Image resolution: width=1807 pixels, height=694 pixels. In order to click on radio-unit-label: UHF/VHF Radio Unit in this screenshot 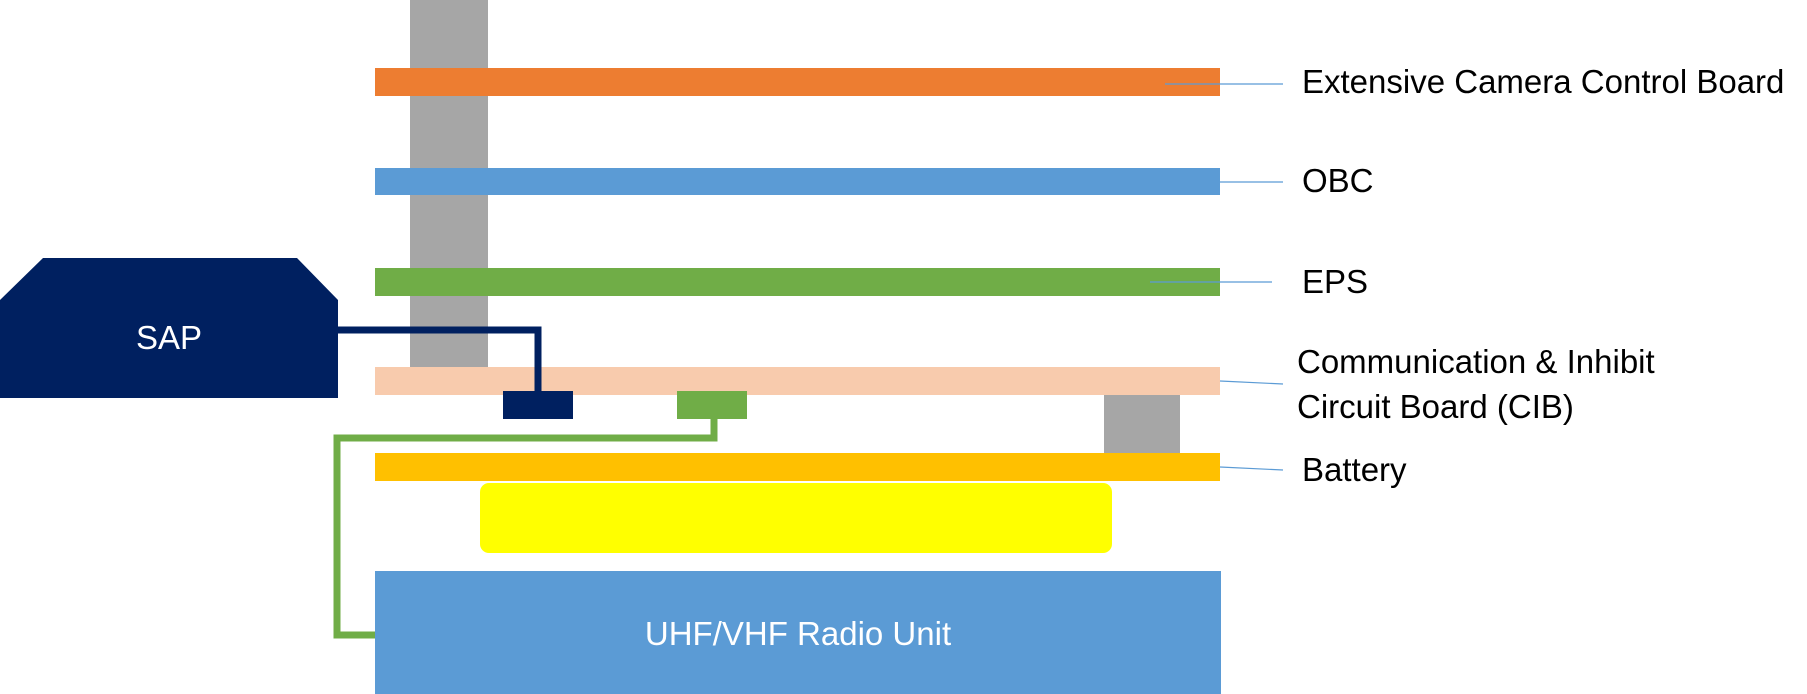, I will do `click(798, 633)`.